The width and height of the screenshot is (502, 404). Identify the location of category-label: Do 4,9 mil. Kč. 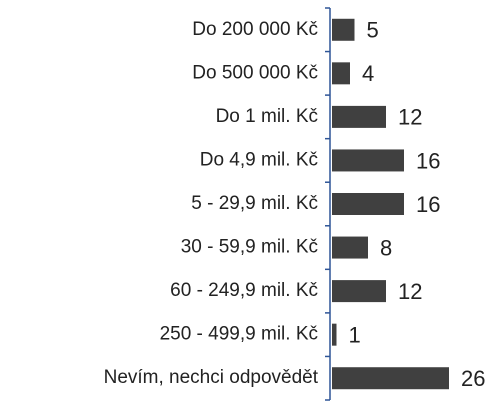
(259, 159).